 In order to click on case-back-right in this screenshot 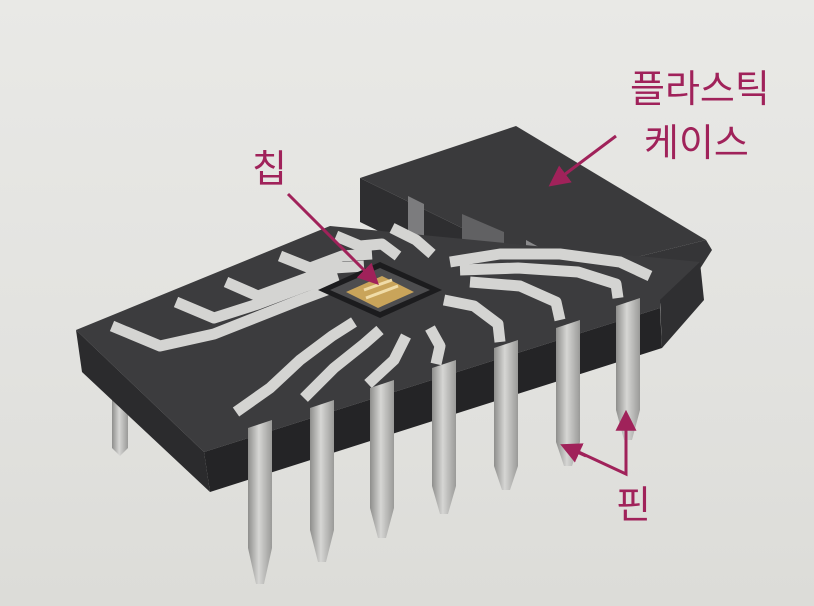, I will do `click(682, 305)`.